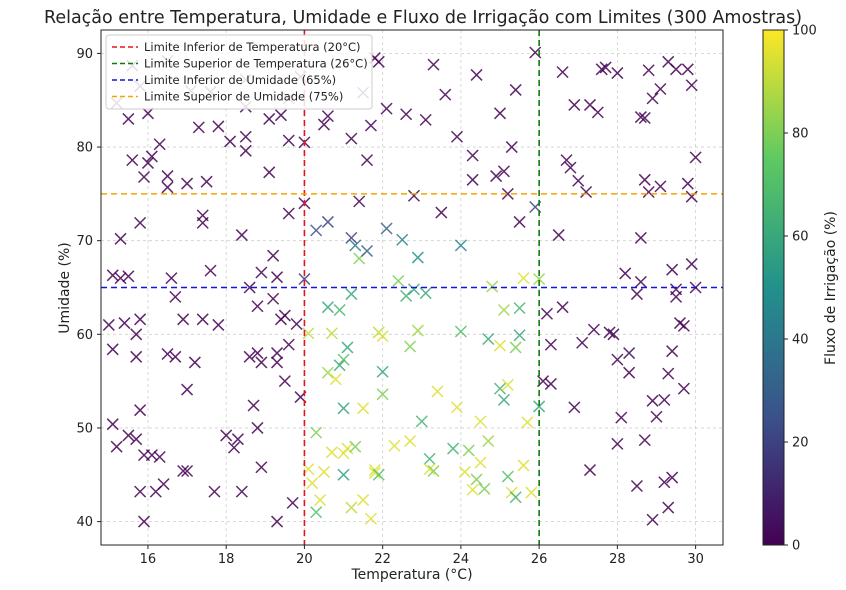 This screenshot has width=846, height=590. Describe the element at coordinates (800, 443) in the screenshot. I see `colorbar-tick-label: 20` at that location.